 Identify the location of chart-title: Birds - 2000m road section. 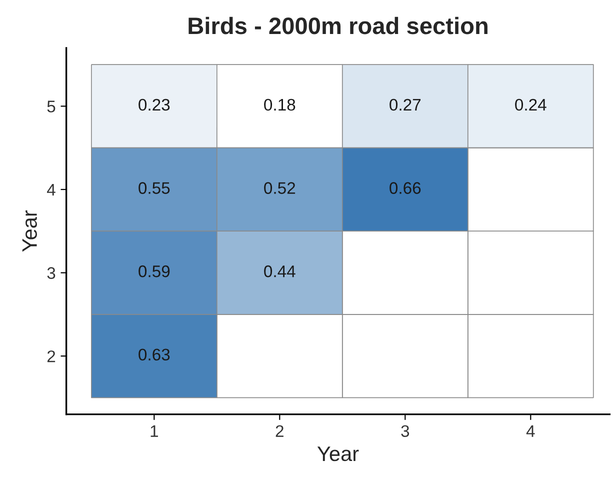
(338, 25).